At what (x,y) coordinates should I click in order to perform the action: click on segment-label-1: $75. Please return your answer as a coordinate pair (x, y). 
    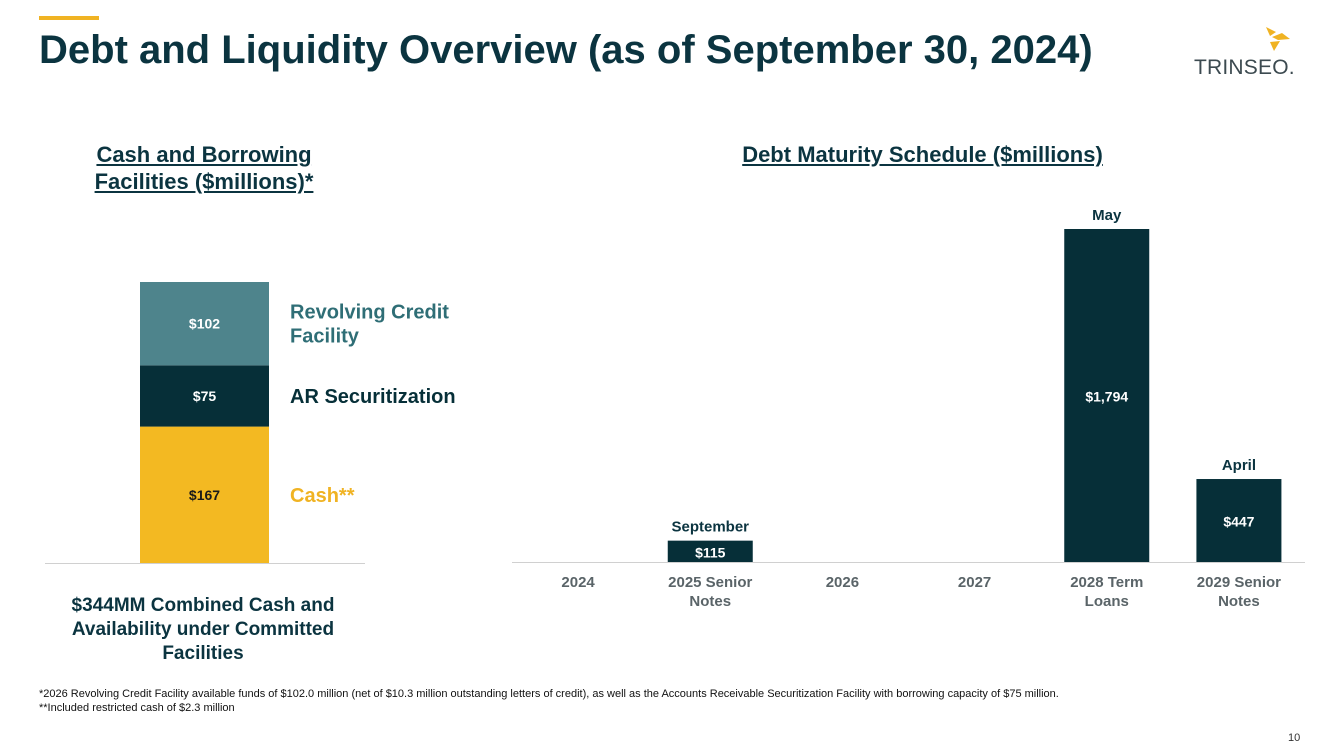
    Looking at the image, I should click on (205, 396).